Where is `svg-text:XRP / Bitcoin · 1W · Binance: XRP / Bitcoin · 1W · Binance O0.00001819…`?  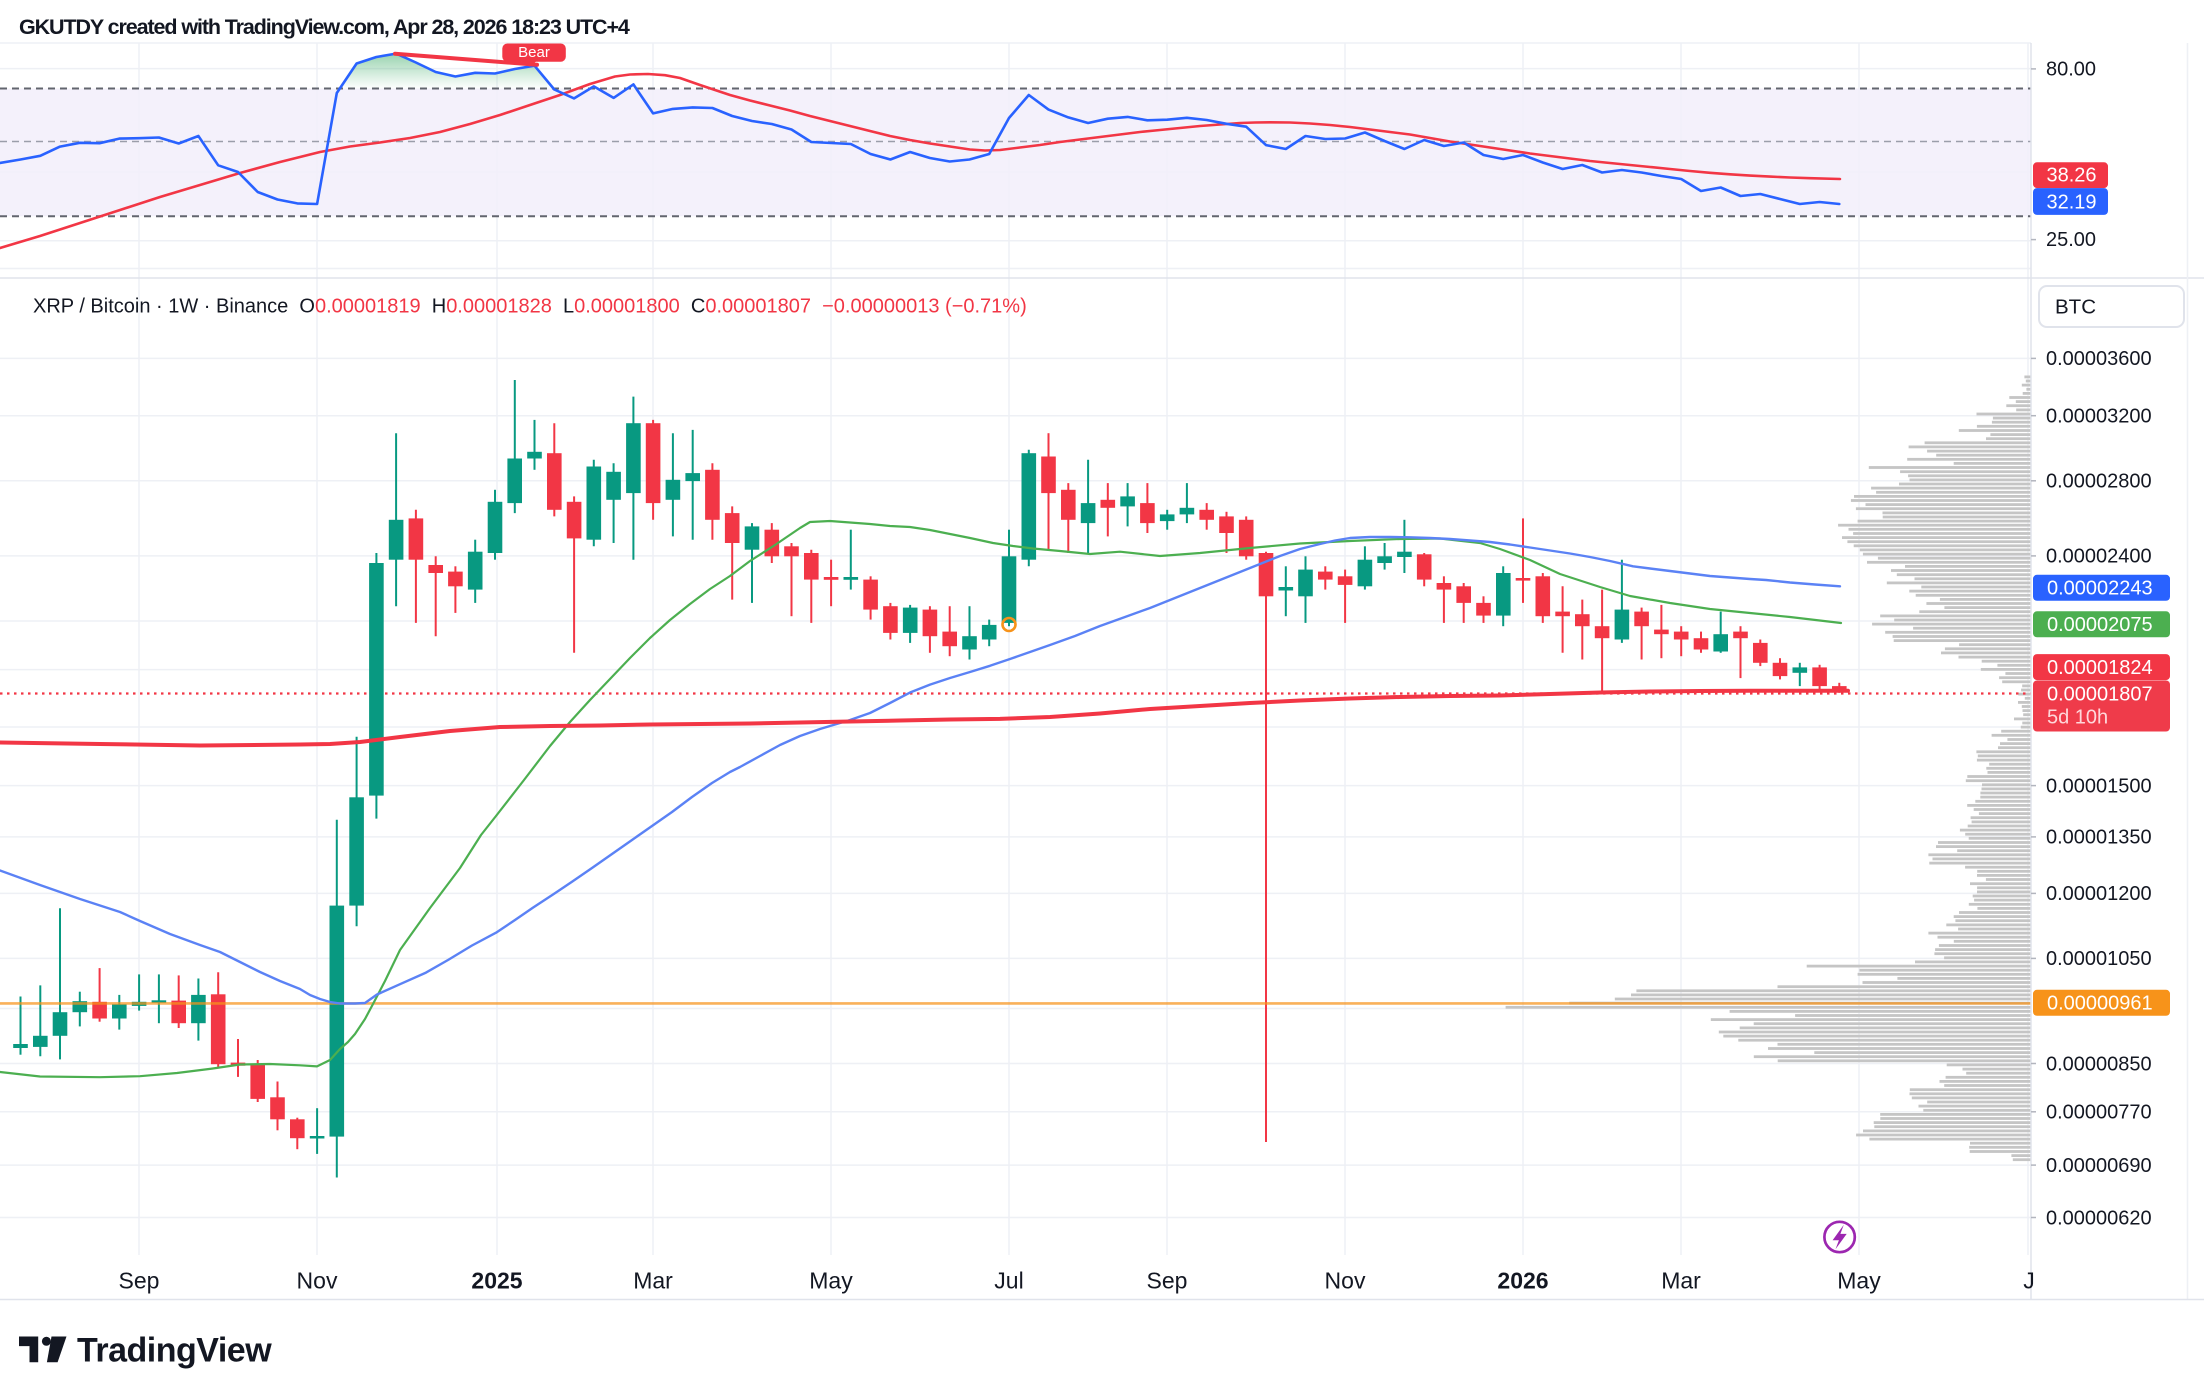
svg-text:XRP / Bitcoin · 1W · Binance: XRP / Bitcoin · 1W · Binance O0.00001819… is located at coordinates (530, 307).